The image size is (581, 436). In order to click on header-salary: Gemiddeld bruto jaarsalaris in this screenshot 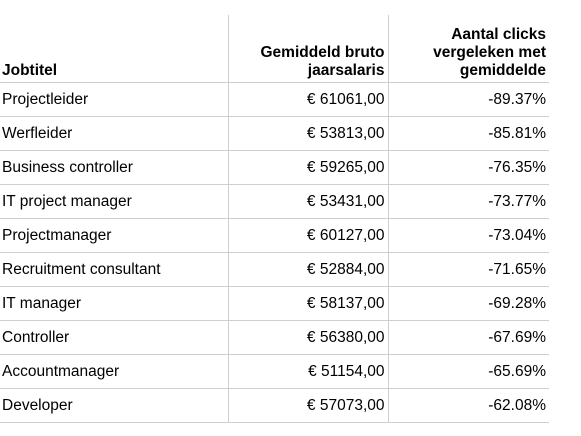, I will do `click(308, 49)`.